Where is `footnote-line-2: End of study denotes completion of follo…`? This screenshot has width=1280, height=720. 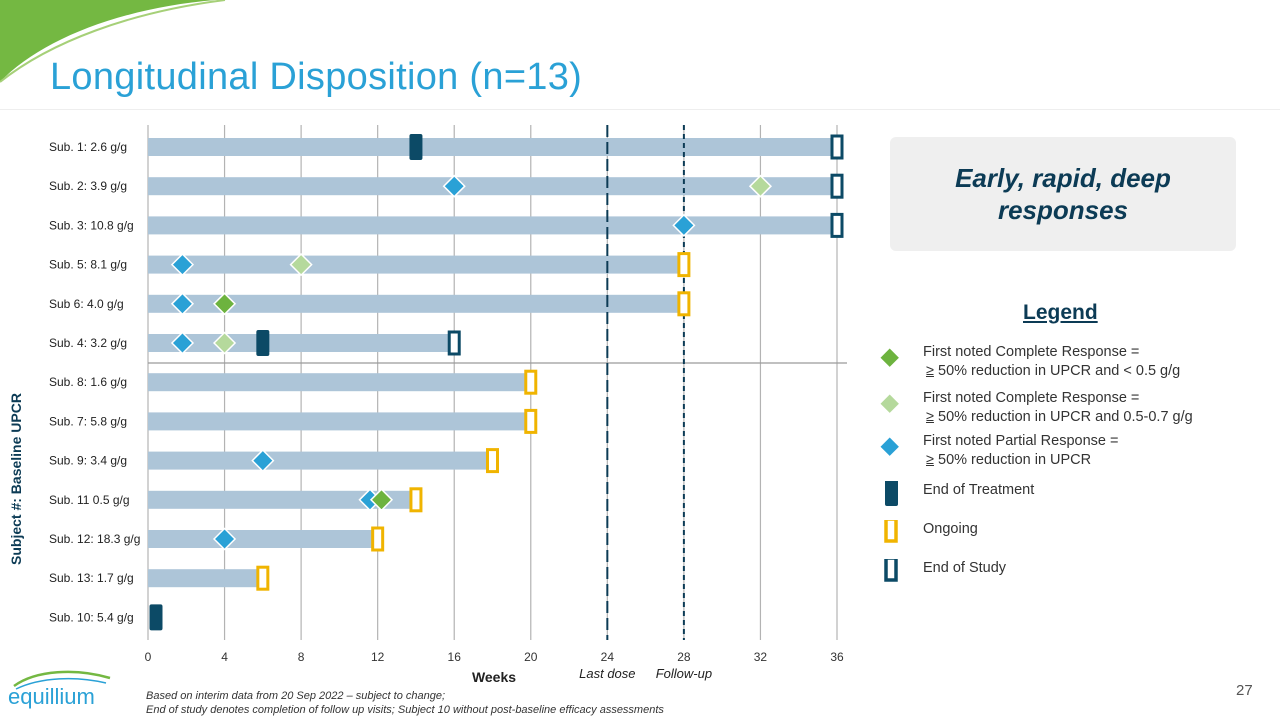
footnote-line-2: End of study denotes completion of follo… is located at coordinates (405, 710).